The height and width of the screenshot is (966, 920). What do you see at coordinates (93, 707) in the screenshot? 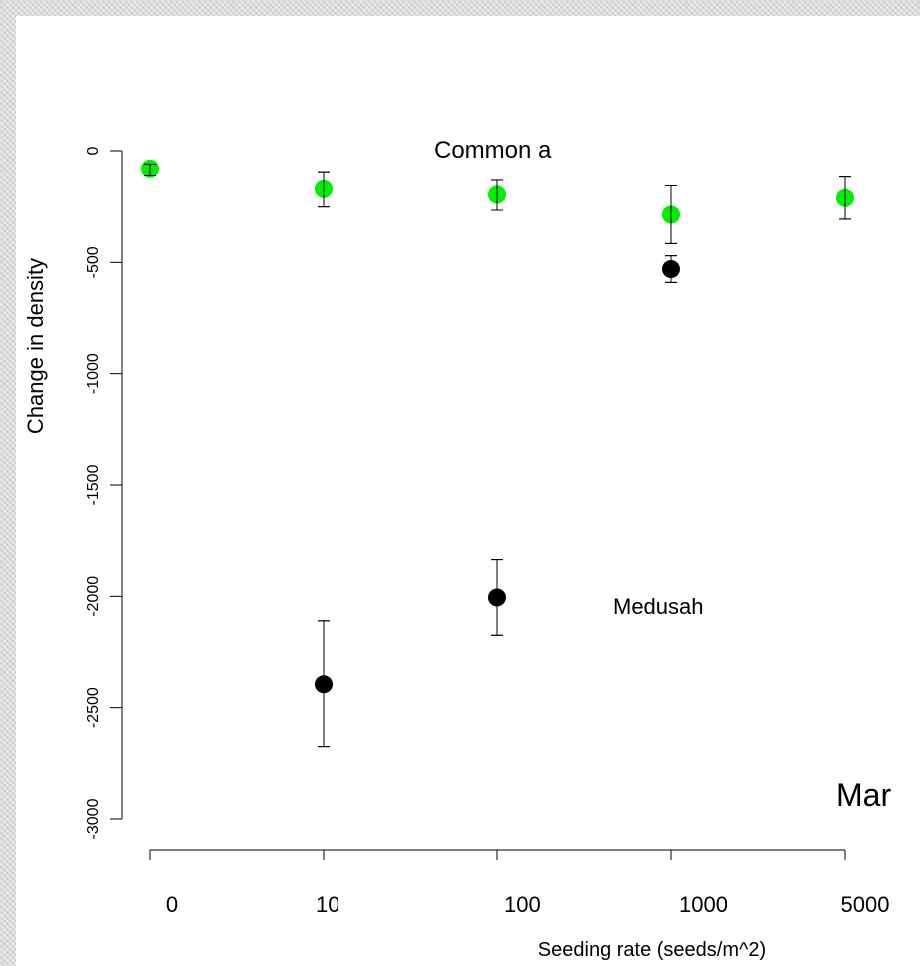
I see `y-tick-label: -2500` at bounding box center [93, 707].